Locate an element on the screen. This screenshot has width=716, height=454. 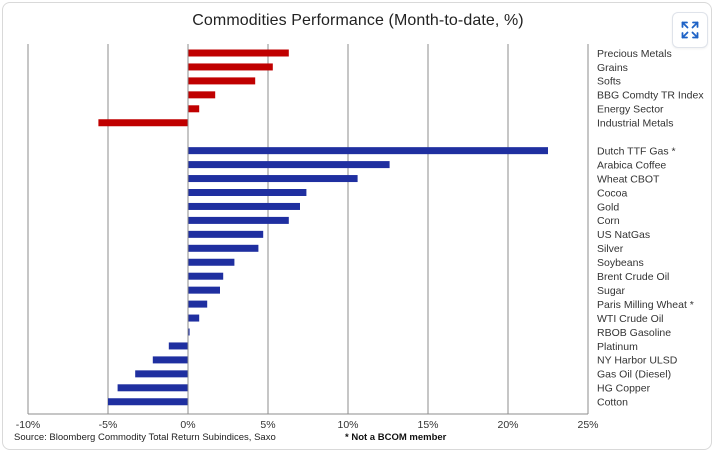
category-label: Energy Sector is located at coordinates (630, 110).